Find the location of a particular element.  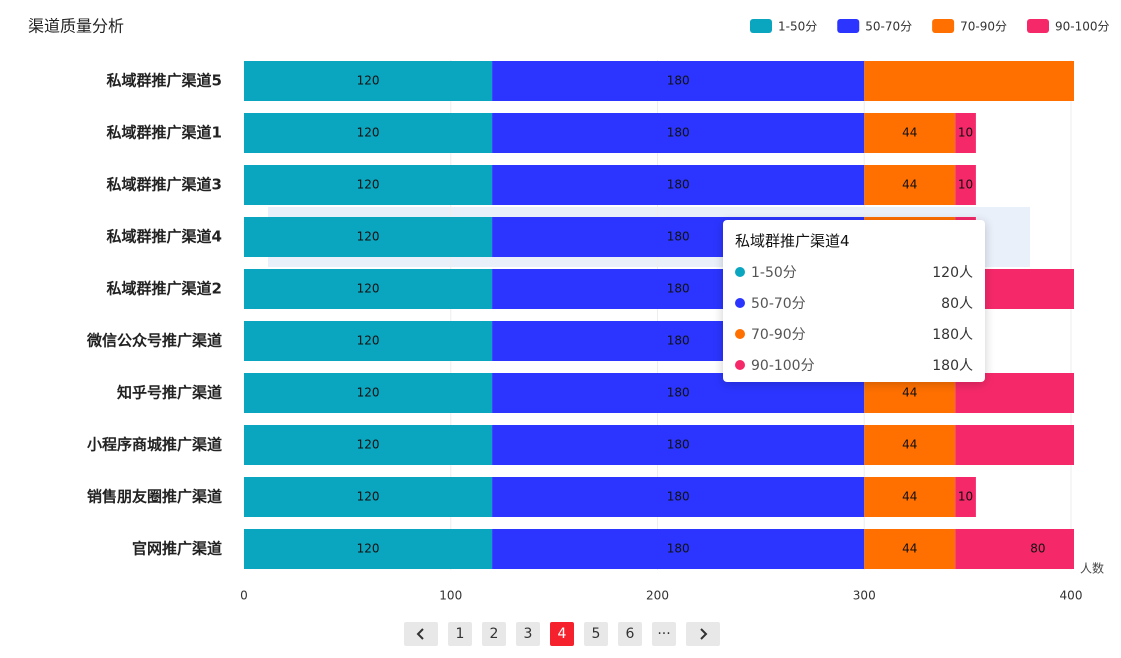

legend-label: 1-50分 is located at coordinates (797, 27).